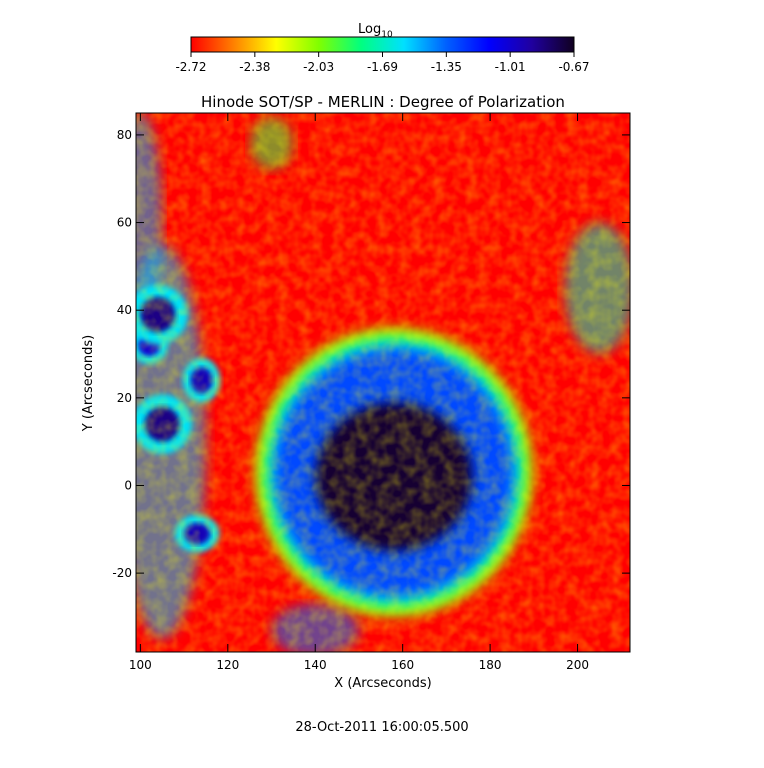  Describe the element at coordinates (254, 67) in the screenshot. I see `colorbar-tick-label: -2.38` at that location.